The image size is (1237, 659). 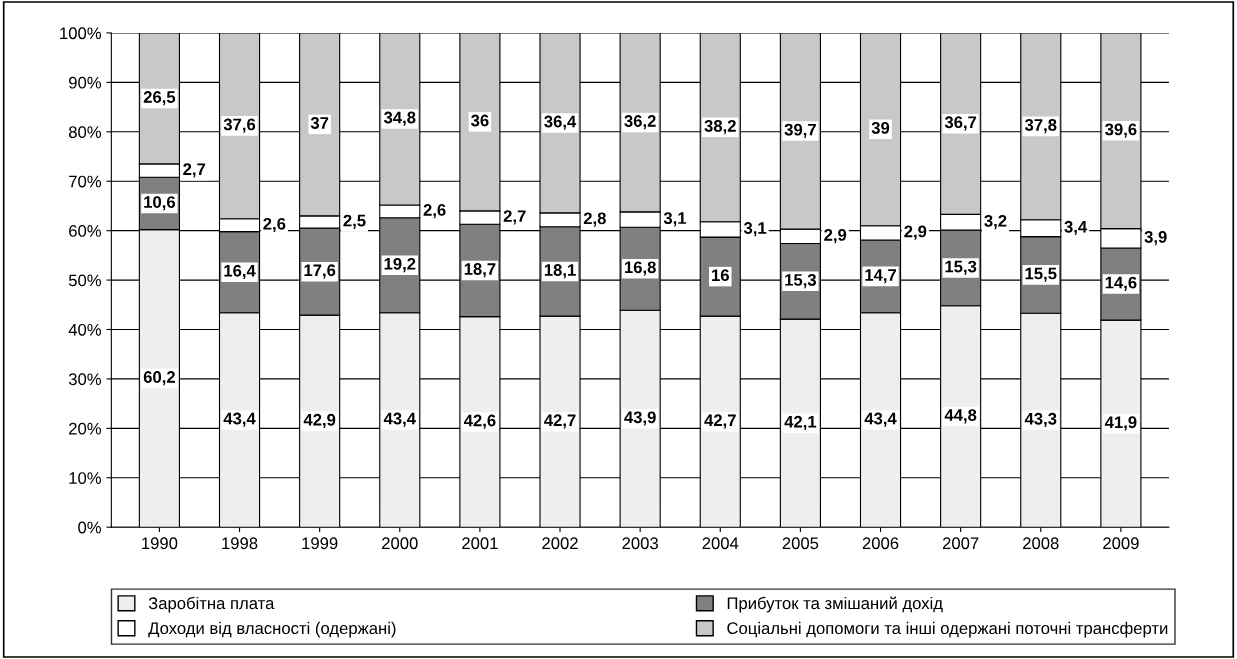 What do you see at coordinates (1040, 126) in the screenshot?
I see `data-label: 37,8` at bounding box center [1040, 126].